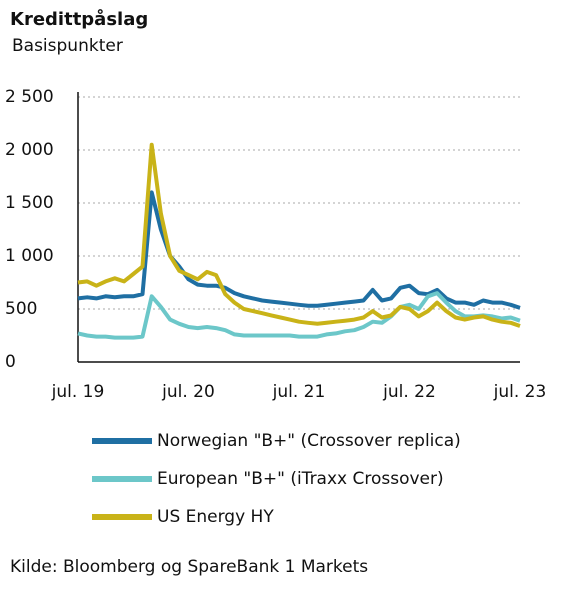 This screenshot has height=590, width=575. I want to click on legend-label: US Energy HY, so click(215, 517).